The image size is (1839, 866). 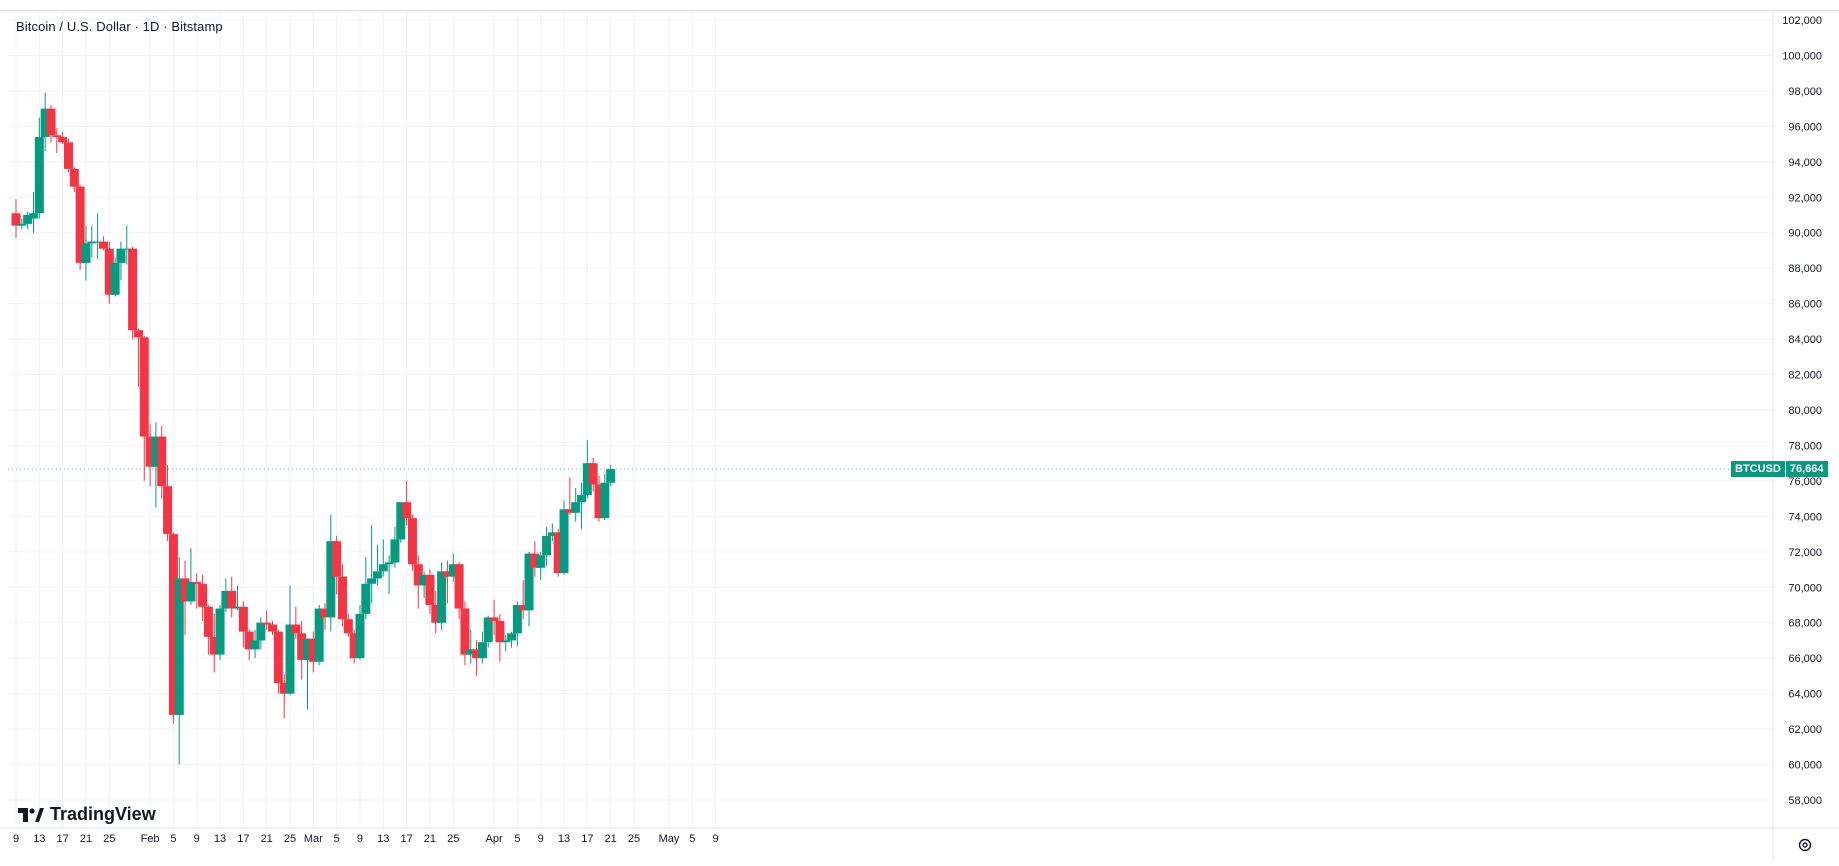 I want to click on y-tick-label: 82,000, so click(x=1805, y=376).